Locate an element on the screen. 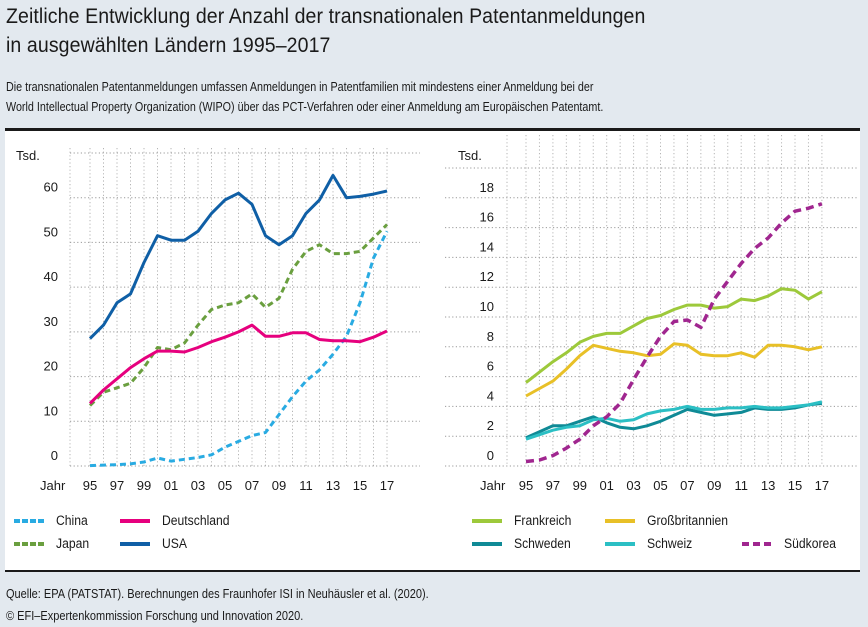 The image size is (868, 627). legend-label: Schweiz is located at coordinates (670, 543).